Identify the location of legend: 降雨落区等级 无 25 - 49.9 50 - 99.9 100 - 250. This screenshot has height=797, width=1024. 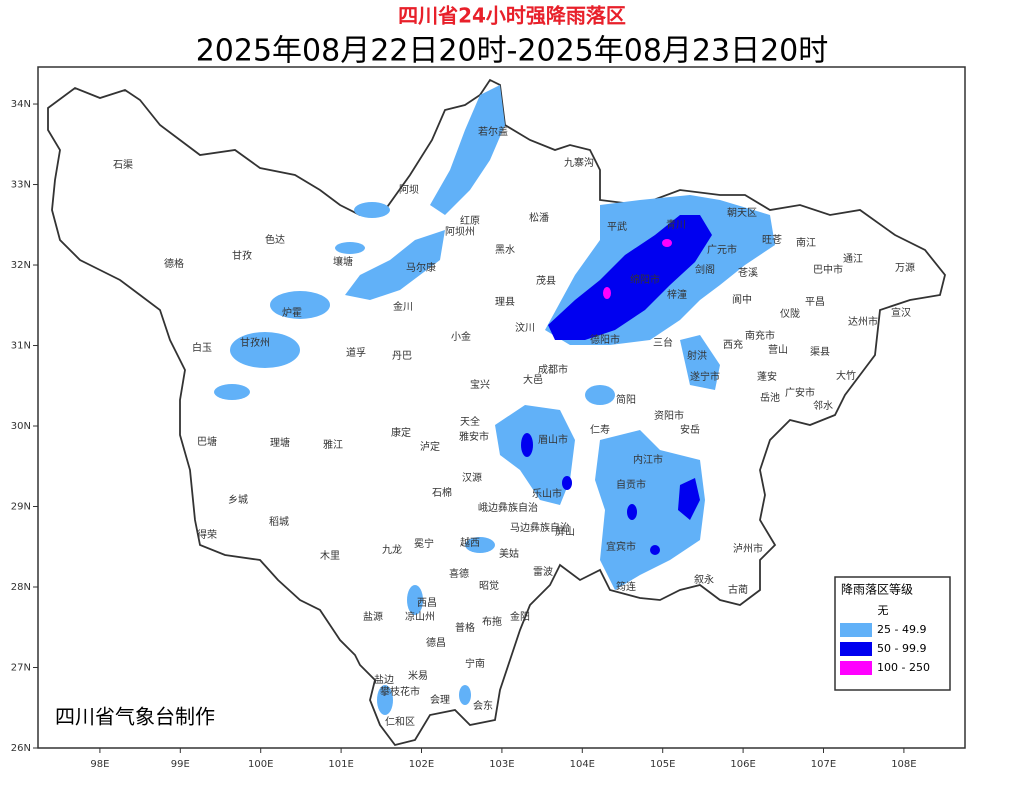
(892, 633).